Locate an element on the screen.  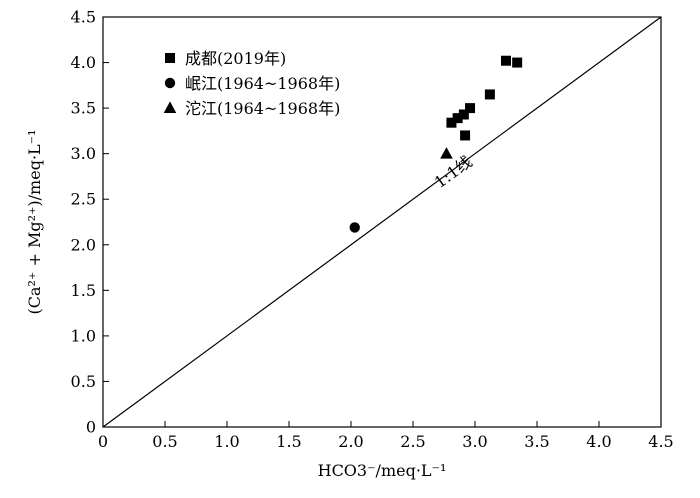
legend: 成都(2019年) 岷江(1964~1968年) 沱江(1964~1968年) is located at coordinates (251, 83).